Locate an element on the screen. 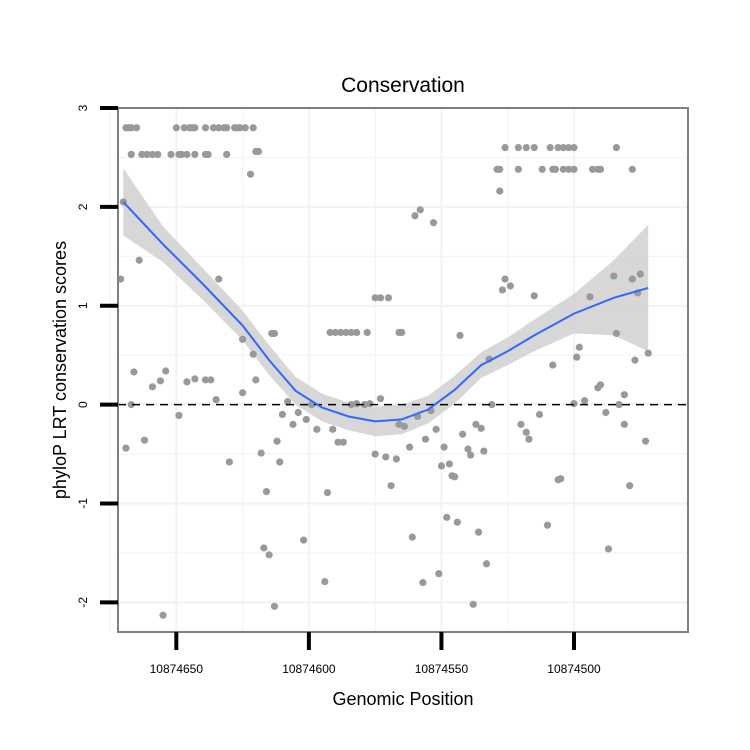  chart-title: Conservation is located at coordinates (403, 85).